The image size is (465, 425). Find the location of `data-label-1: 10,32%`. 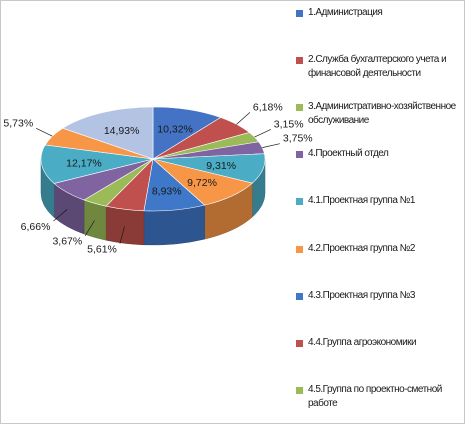

data-label-1: 10,32% is located at coordinates (175, 129).